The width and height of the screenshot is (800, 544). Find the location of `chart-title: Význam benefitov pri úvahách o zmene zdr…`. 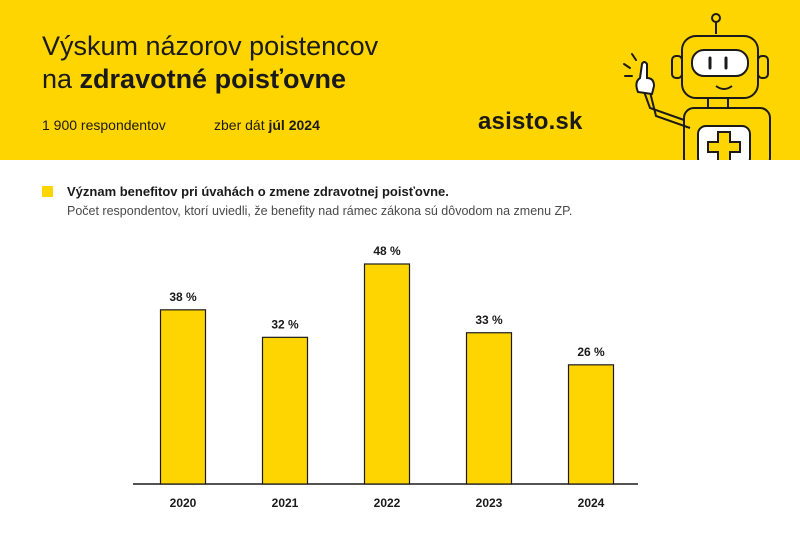

chart-title: Význam benefitov pri úvahách o zmene zdr… is located at coordinates (258, 191).